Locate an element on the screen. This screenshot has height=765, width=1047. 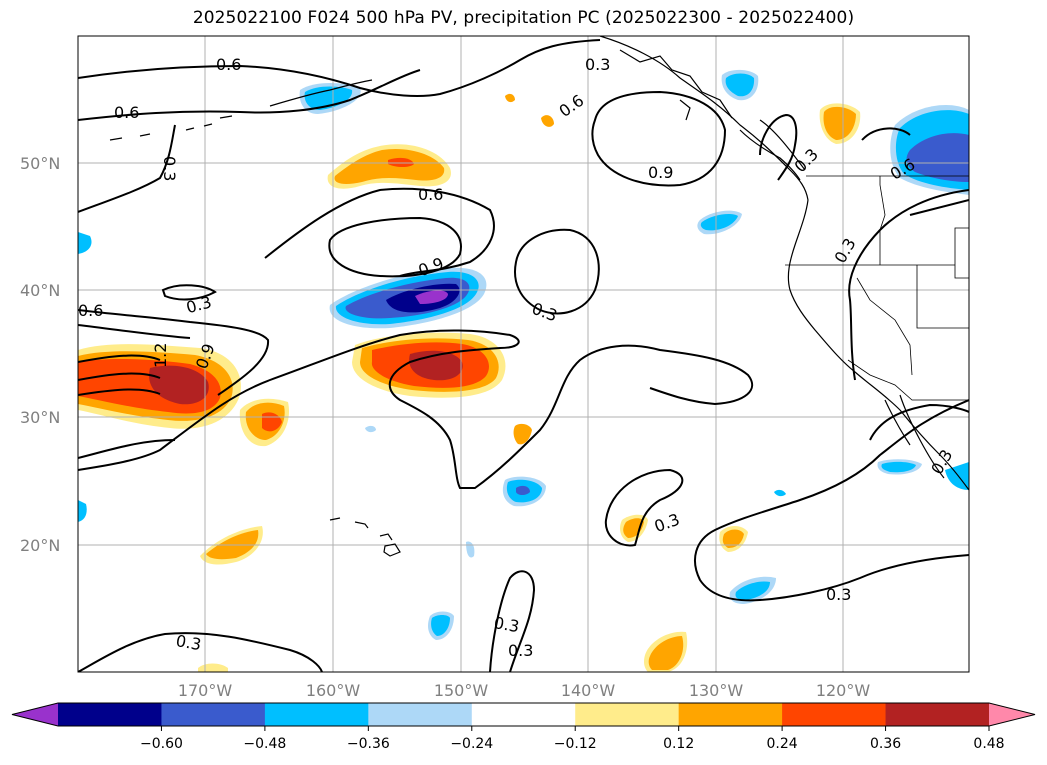
colorbar-outline is located at coordinates (523, 714).